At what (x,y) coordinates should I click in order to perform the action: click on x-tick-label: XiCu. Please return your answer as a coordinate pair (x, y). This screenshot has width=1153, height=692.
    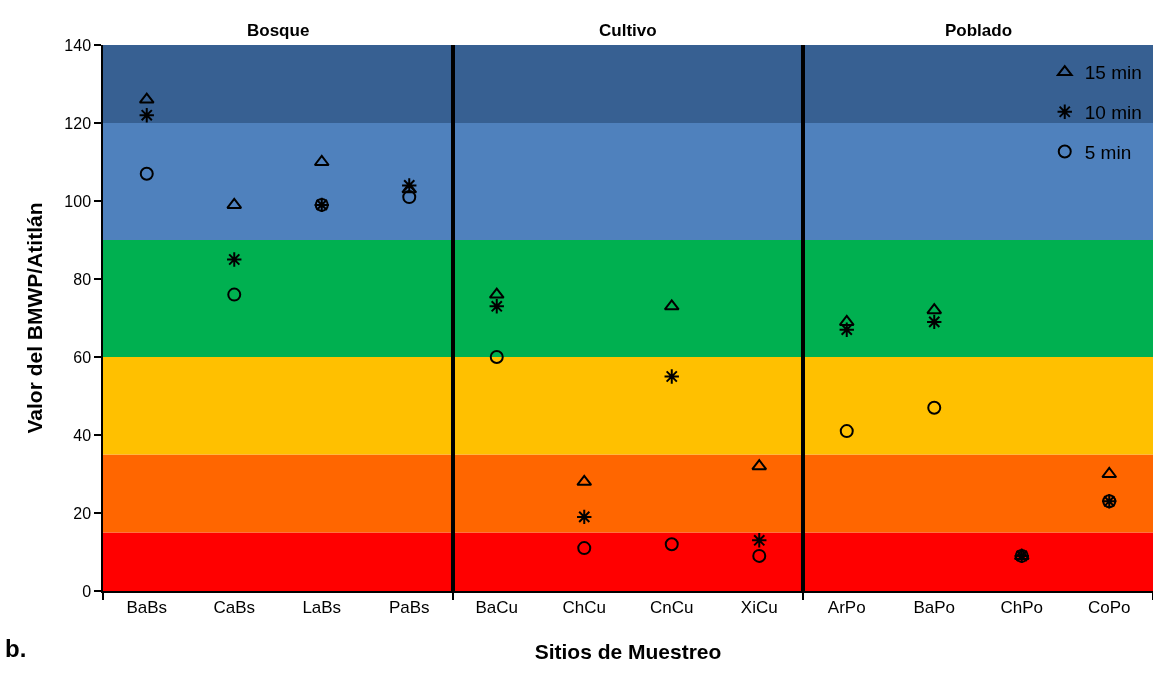
    Looking at the image, I should click on (759, 608).